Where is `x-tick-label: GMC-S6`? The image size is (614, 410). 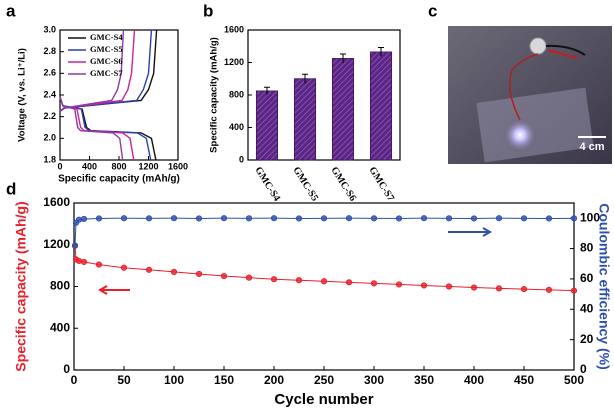 x-tick-label: GMC-S6 is located at coordinates (344, 184).